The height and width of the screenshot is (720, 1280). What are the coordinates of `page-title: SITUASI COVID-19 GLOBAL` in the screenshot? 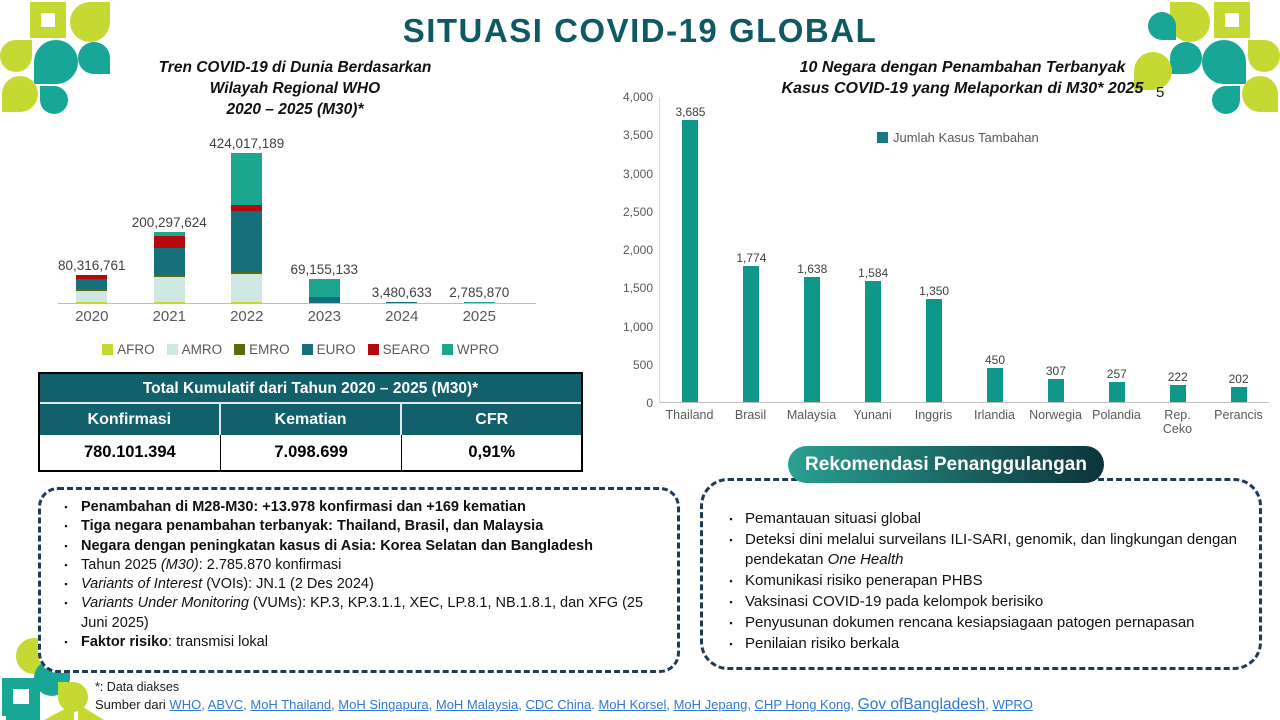 It's located at (640, 30).